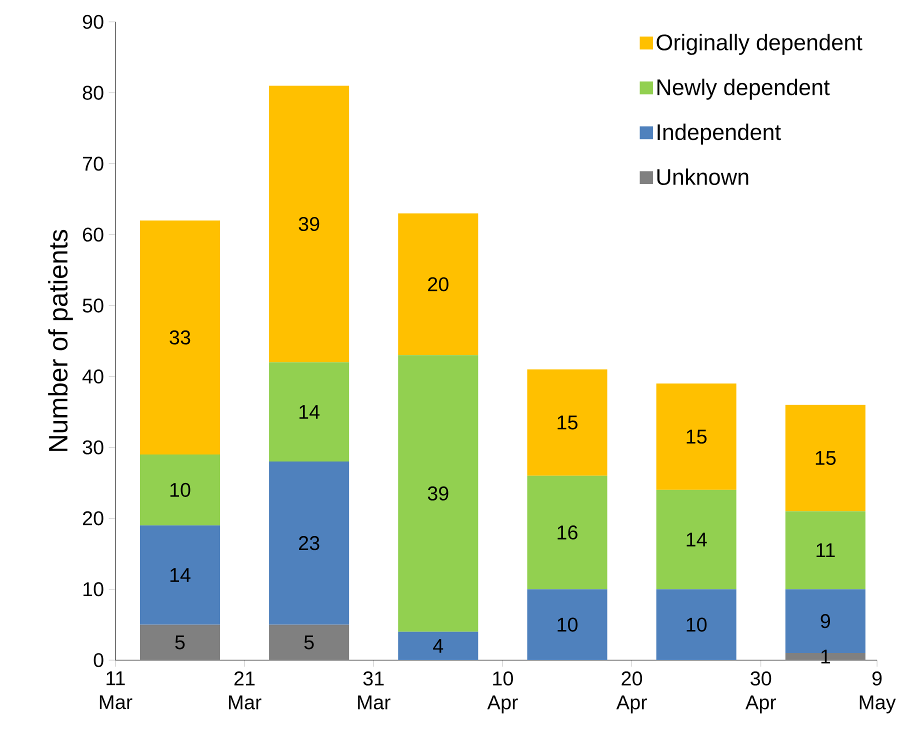 This screenshot has height=744, width=906. What do you see at coordinates (760, 693) in the screenshot?
I see `x-tick-label: 30 Apr` at bounding box center [760, 693].